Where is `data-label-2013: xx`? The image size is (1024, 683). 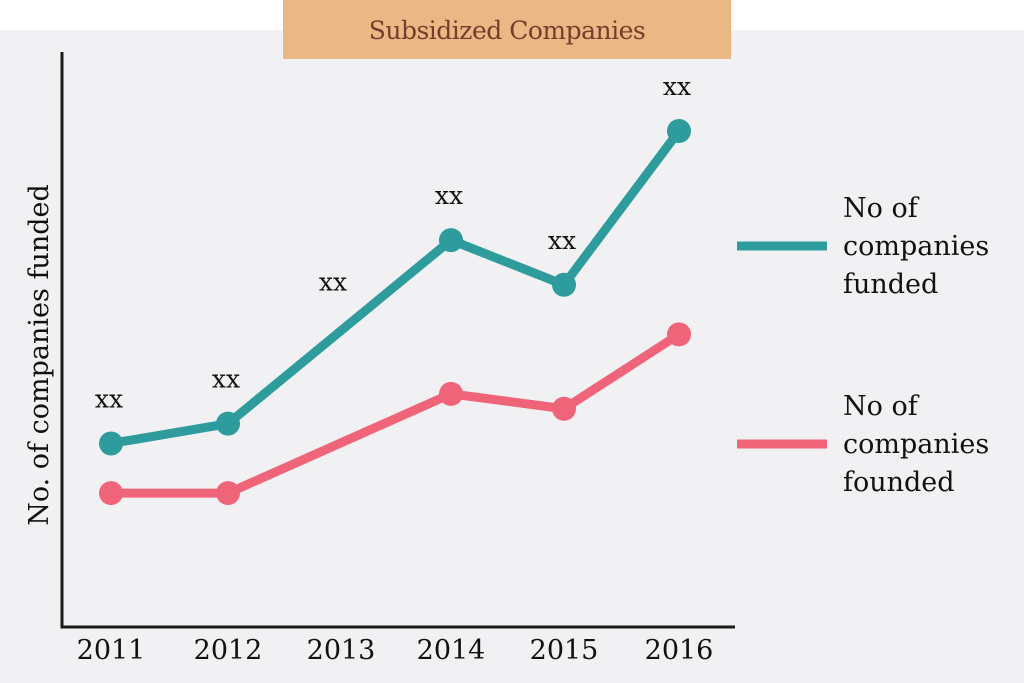
data-label-2013: xx is located at coordinates (333, 282).